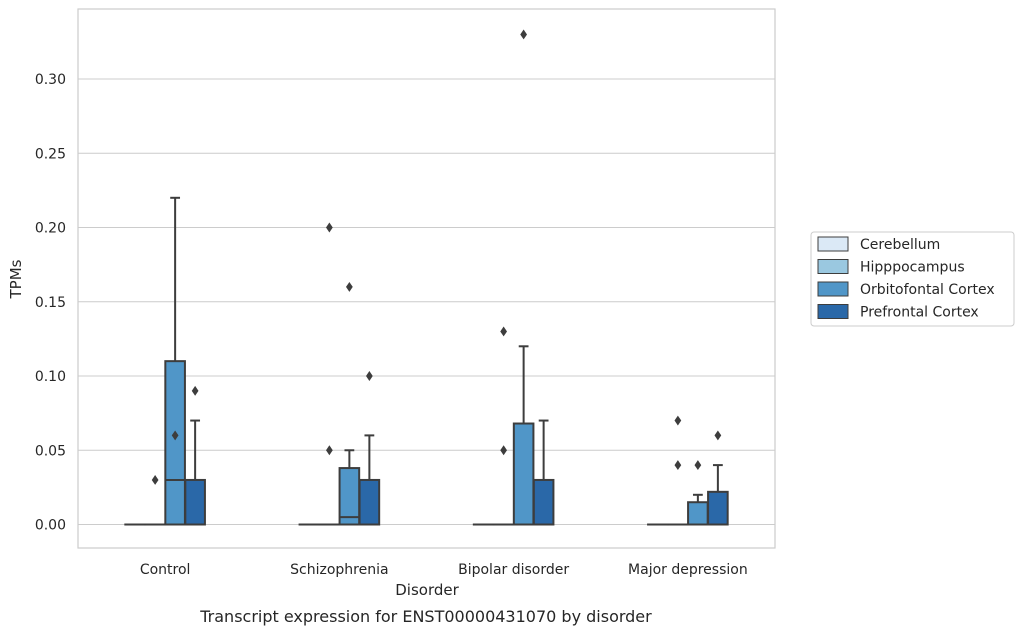 The height and width of the screenshot is (638, 1023). I want to click on legend-label: Orbitofontal Cortex, so click(927, 290).